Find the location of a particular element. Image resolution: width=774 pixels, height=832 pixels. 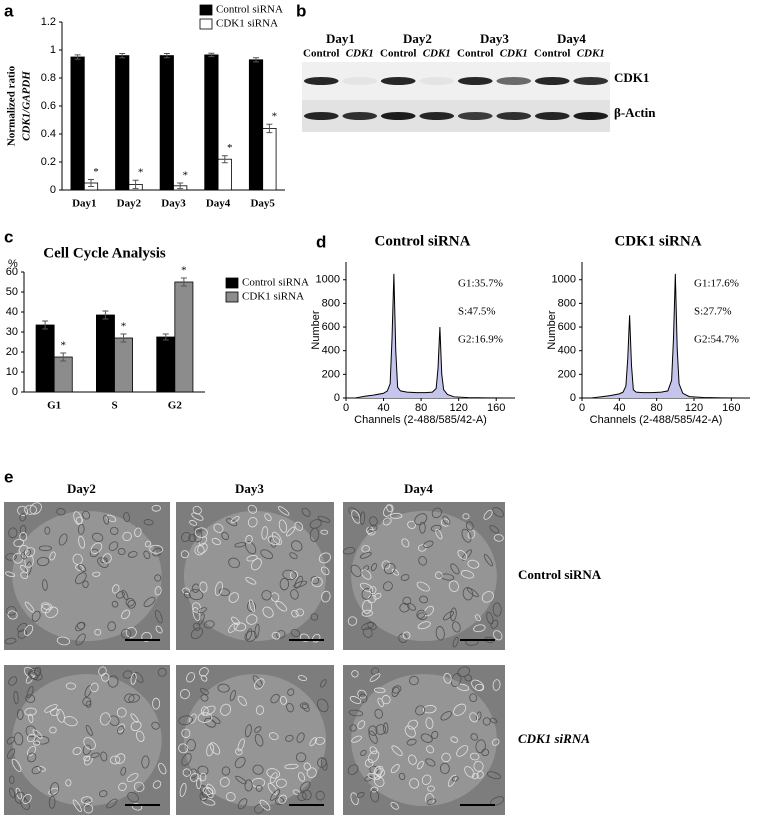

significance: * is located at coordinates (141, 173).